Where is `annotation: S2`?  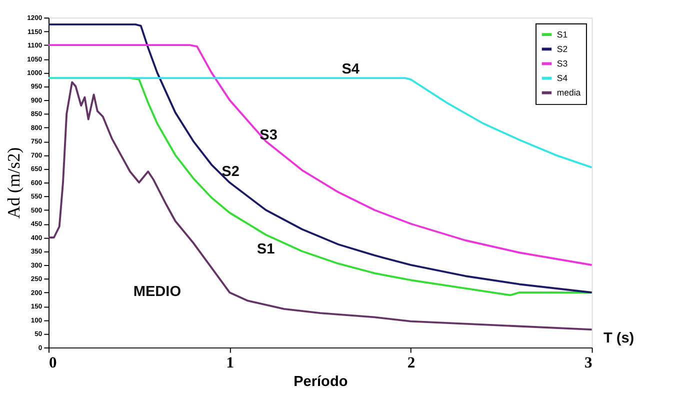 annotation: S2 is located at coordinates (231, 172).